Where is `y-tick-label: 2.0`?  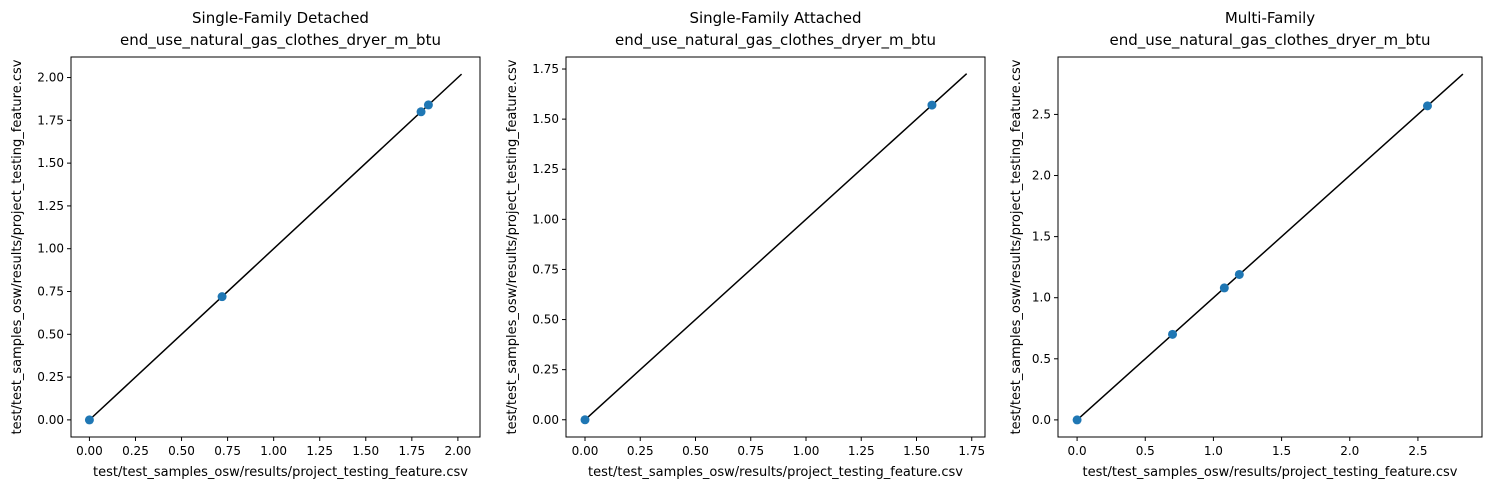 y-tick-label: 2.0 is located at coordinates (1041, 176).